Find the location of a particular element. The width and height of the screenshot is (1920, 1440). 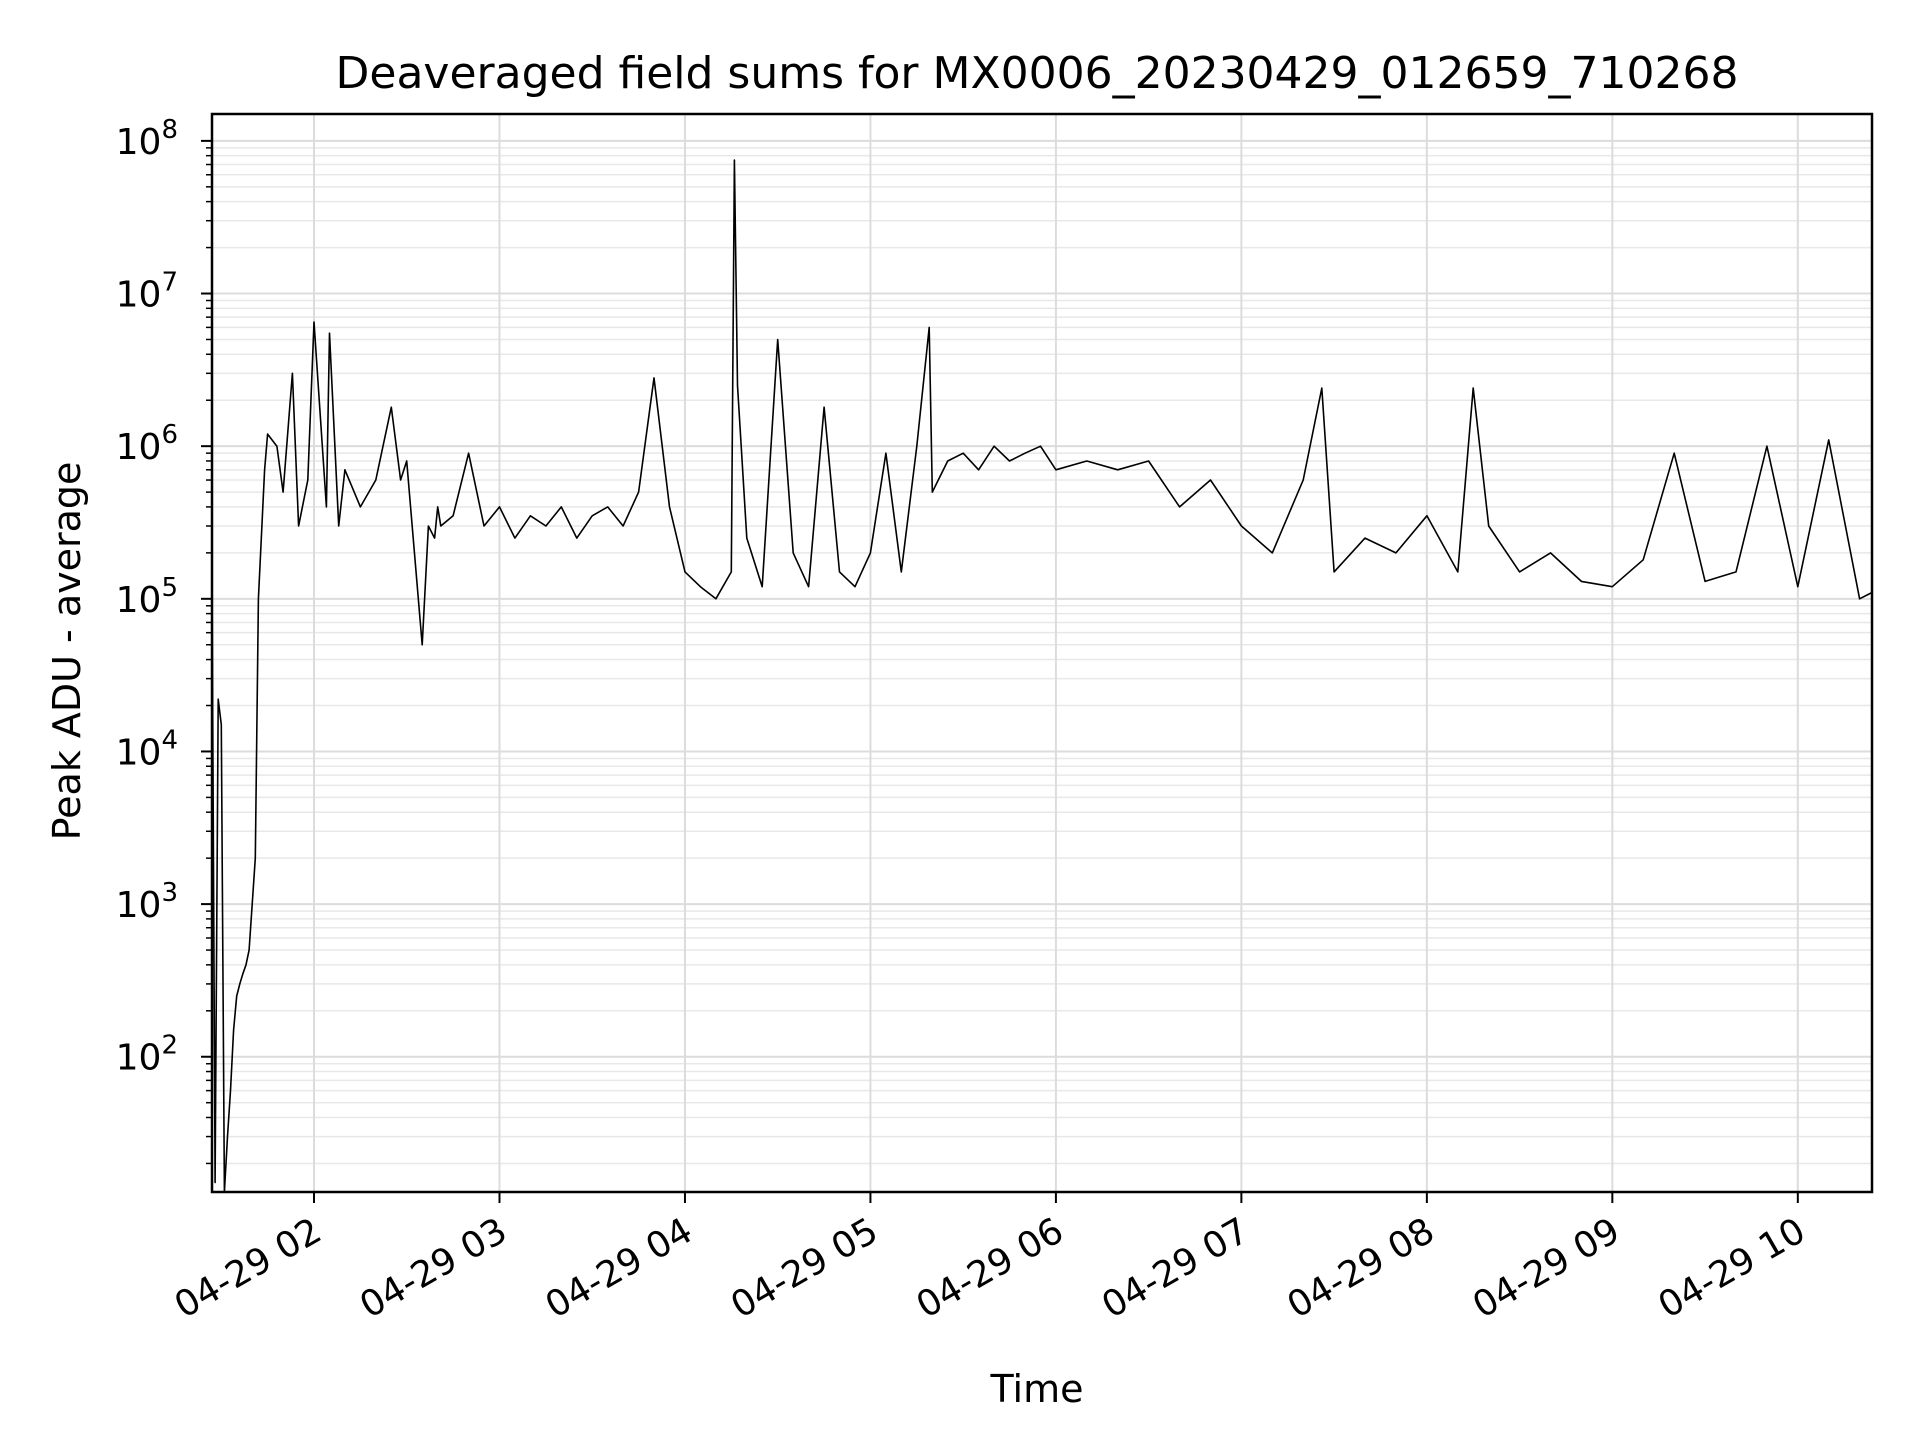

y-axis-ticks: 10² 10³ 10⁴ 10⁵ 10⁶ 10⁷ 10⁸ is located at coordinates (164, 640).